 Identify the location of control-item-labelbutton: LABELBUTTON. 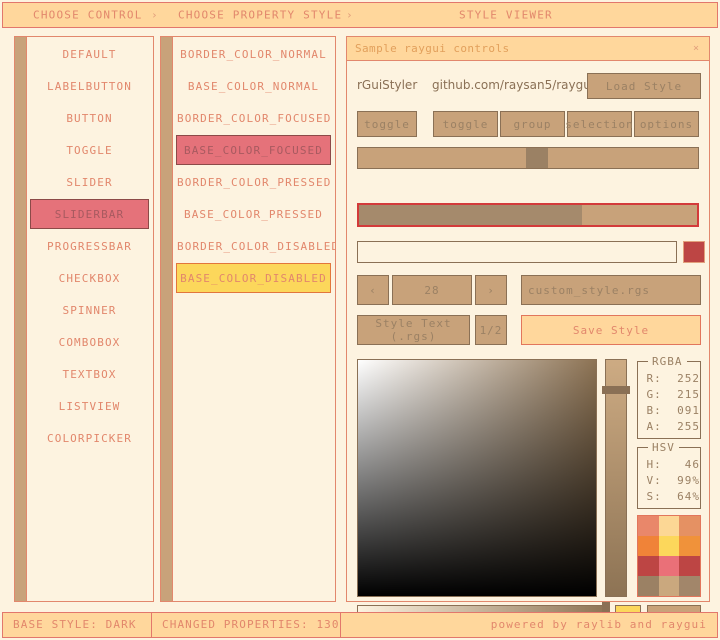
(89, 86).